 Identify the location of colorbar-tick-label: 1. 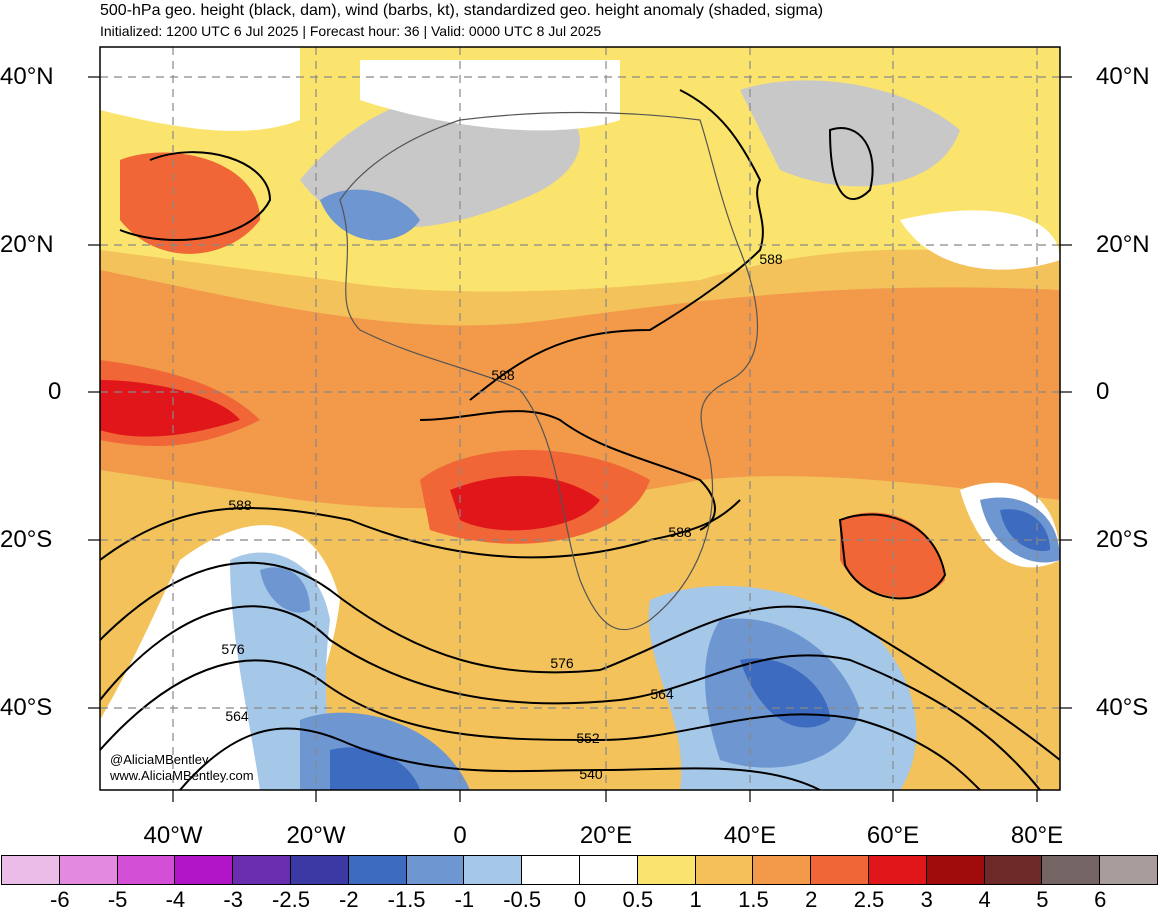
(695, 899).